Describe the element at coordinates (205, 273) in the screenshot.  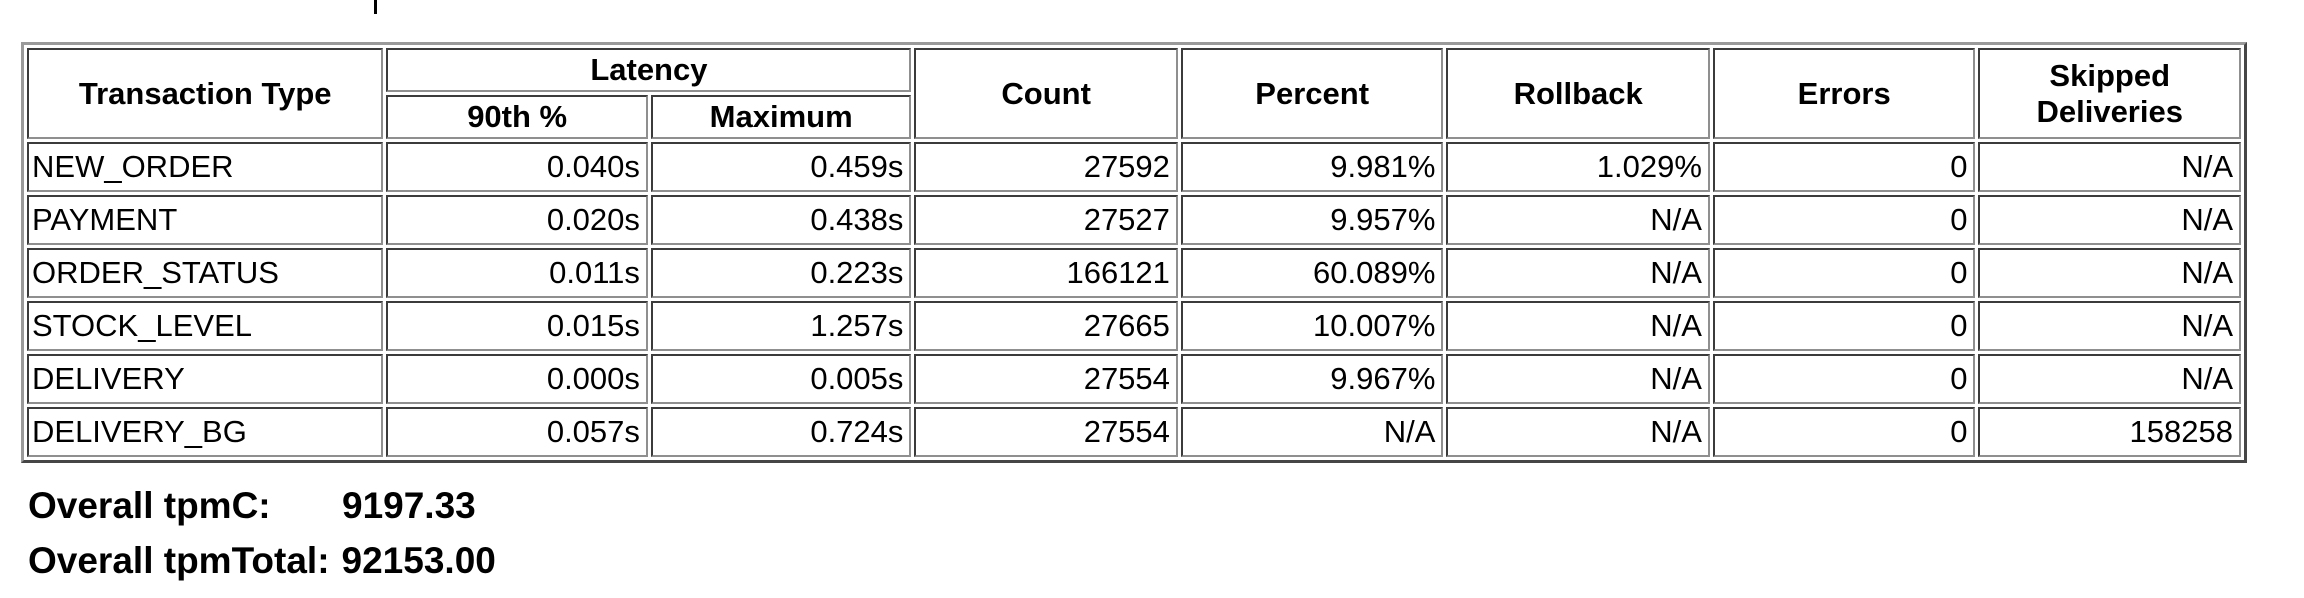
I see `cell-transaction-type: ORDER_STATUS` at that location.